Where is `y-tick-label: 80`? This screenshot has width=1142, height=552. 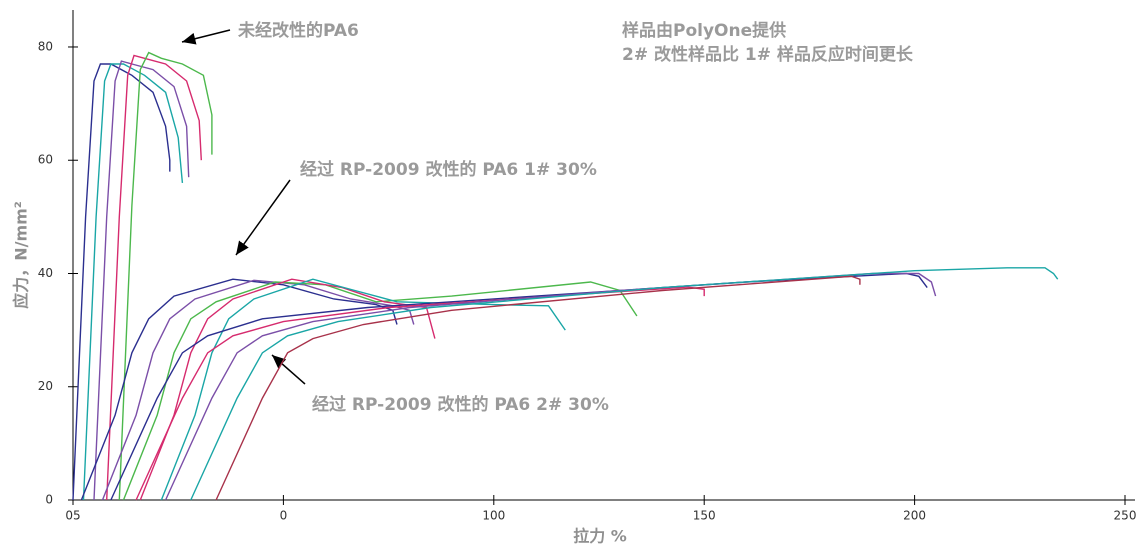
y-tick-label: 80 is located at coordinates (45, 46).